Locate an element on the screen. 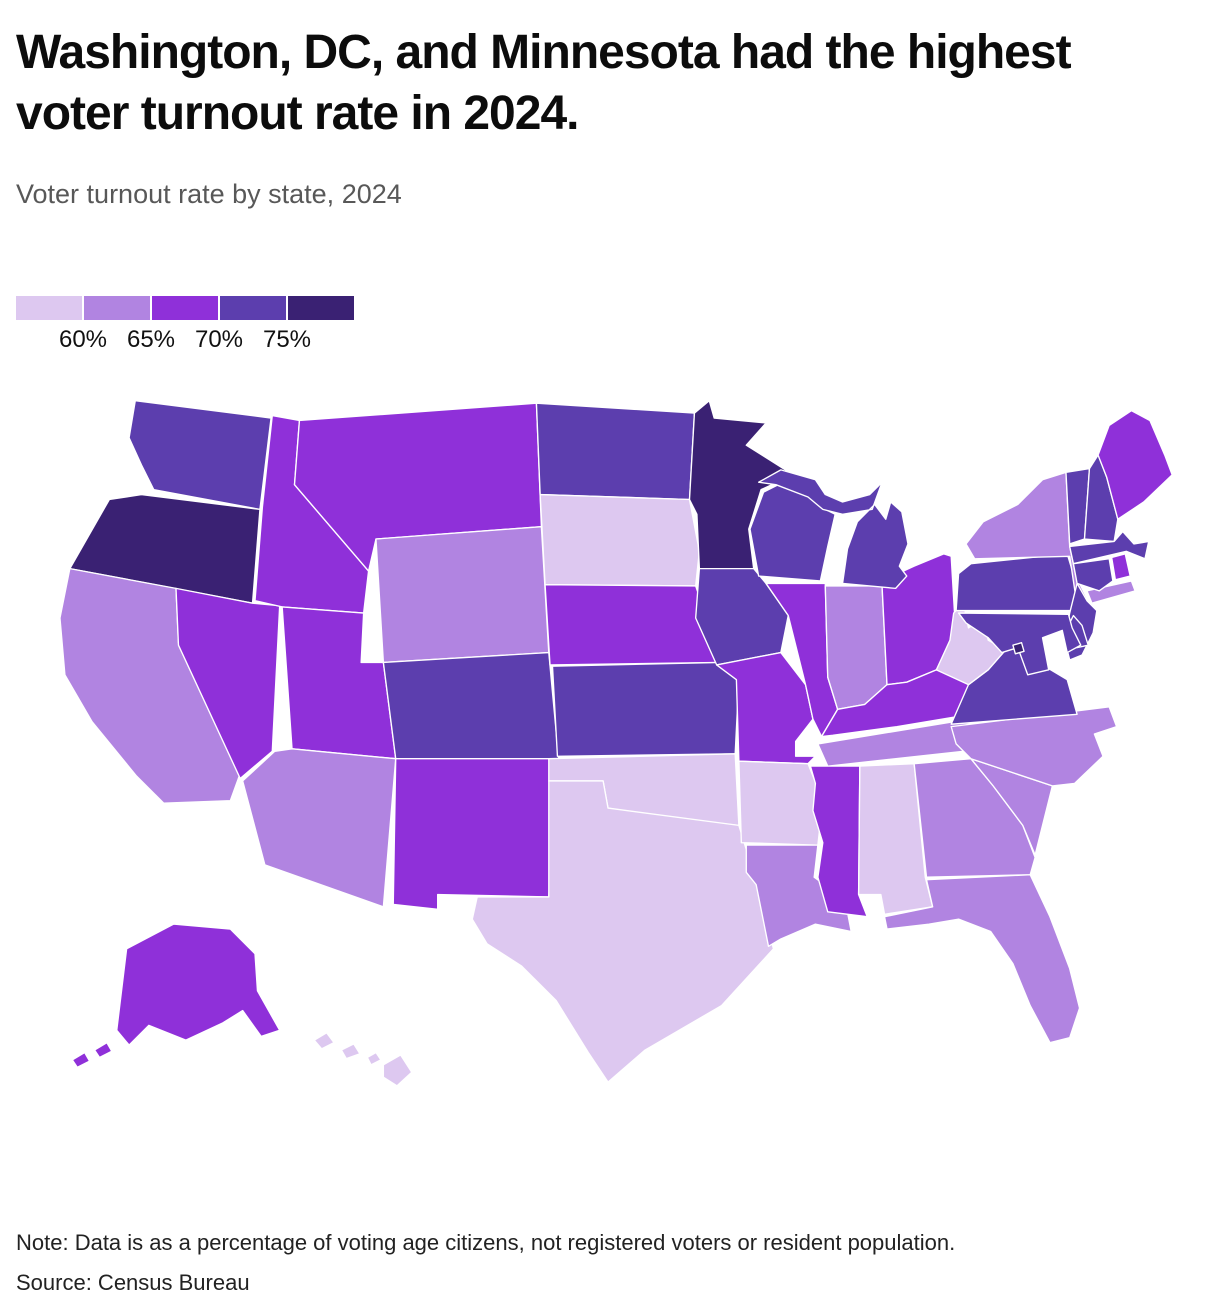 The height and width of the screenshot is (1310, 1220). state-AZ: Arizona is located at coordinates (319, 828).